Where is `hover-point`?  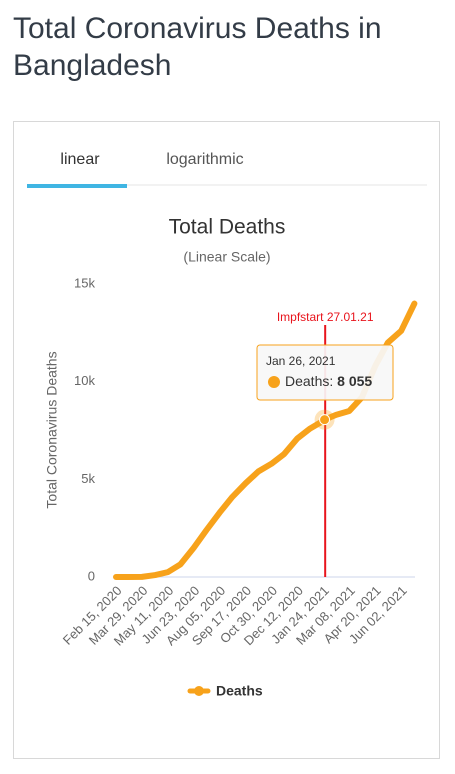 hover-point is located at coordinates (325, 420).